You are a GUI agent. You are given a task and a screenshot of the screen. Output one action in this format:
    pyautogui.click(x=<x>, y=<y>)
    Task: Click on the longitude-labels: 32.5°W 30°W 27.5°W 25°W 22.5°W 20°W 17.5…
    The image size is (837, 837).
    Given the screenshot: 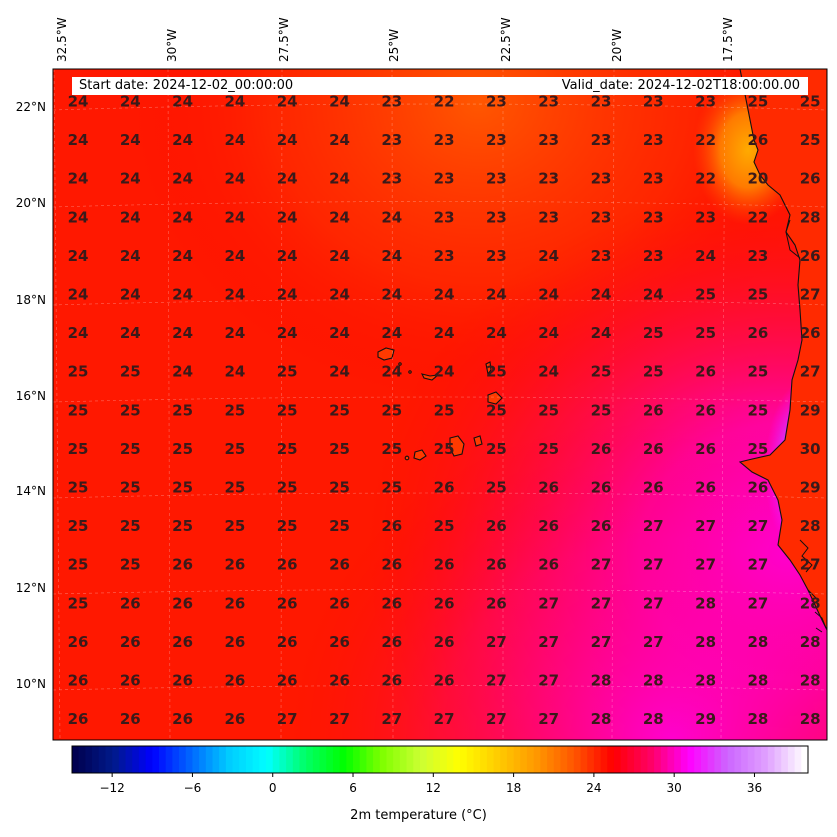 What is the action you would take?
    pyautogui.click(x=395, y=39)
    